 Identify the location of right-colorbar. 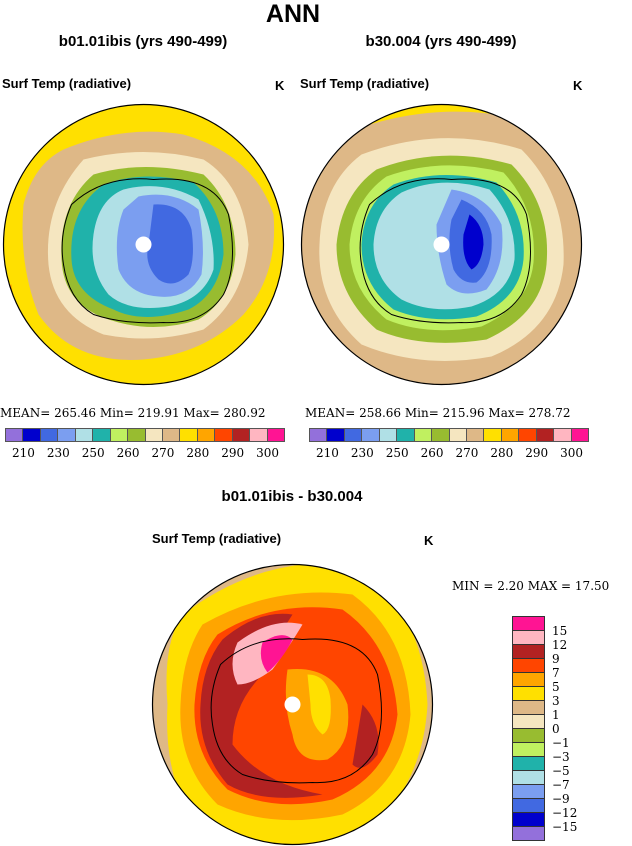
(449, 435).